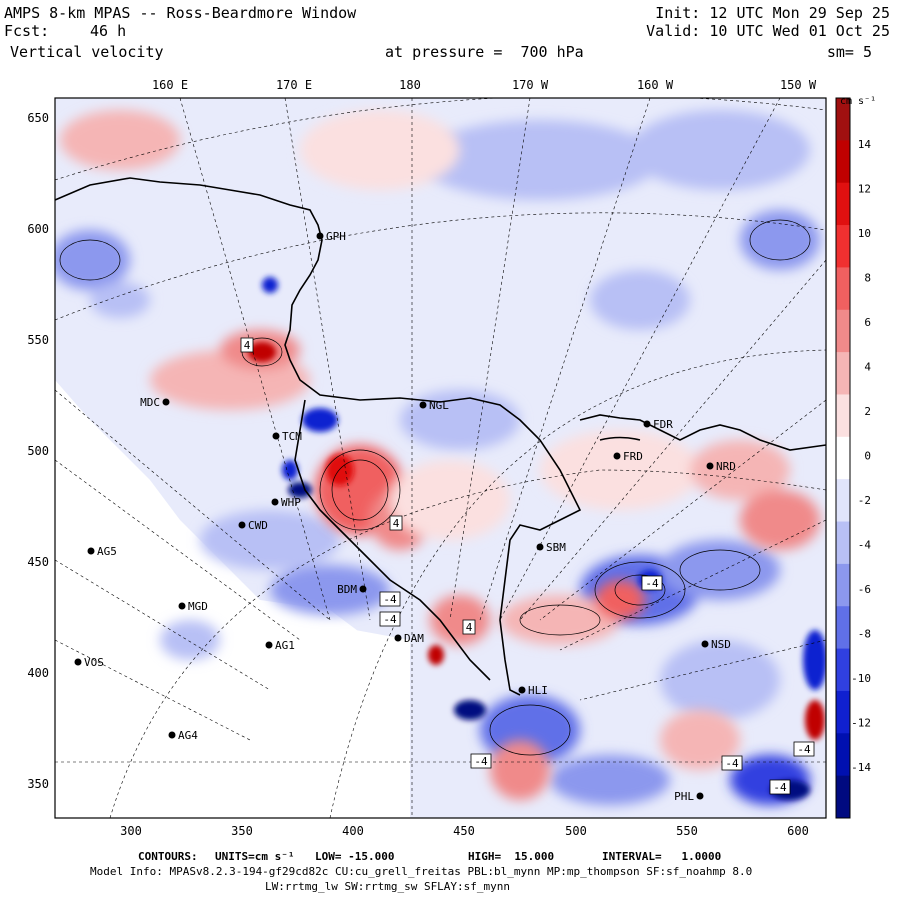 The height and width of the screenshot is (900, 900). I want to click on station-vos: VOS, so click(89, 662).